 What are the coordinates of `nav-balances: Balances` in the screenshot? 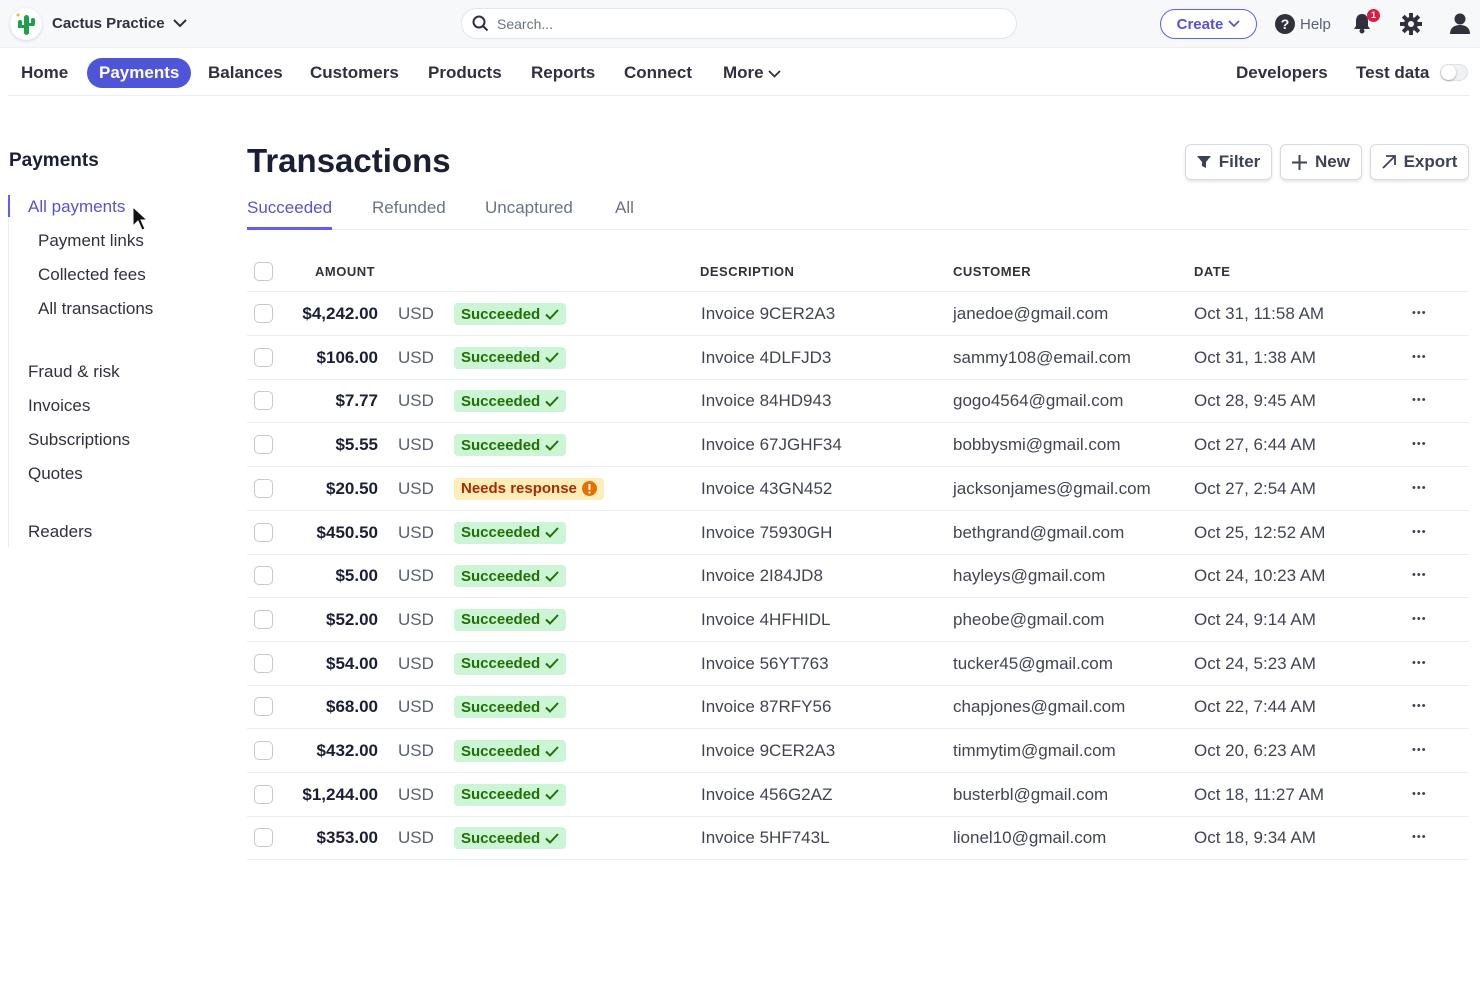 It's located at (245, 72).